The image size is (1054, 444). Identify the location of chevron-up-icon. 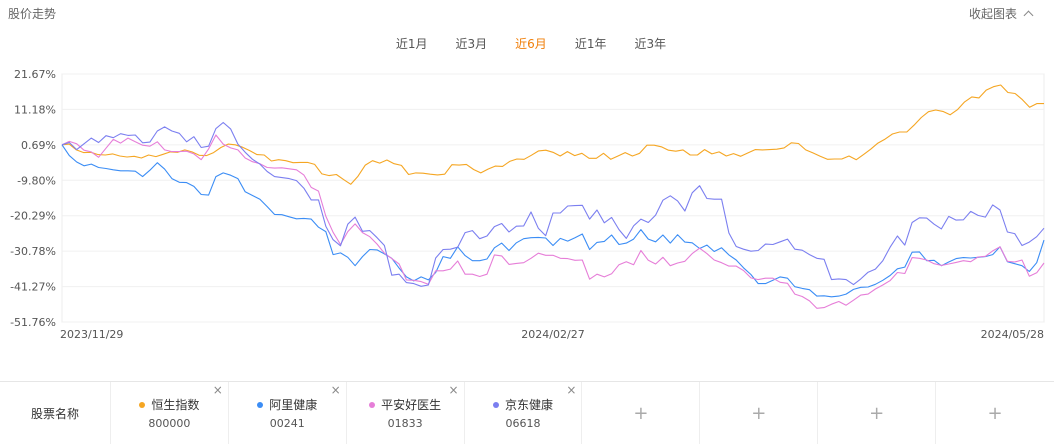
(1028, 15).